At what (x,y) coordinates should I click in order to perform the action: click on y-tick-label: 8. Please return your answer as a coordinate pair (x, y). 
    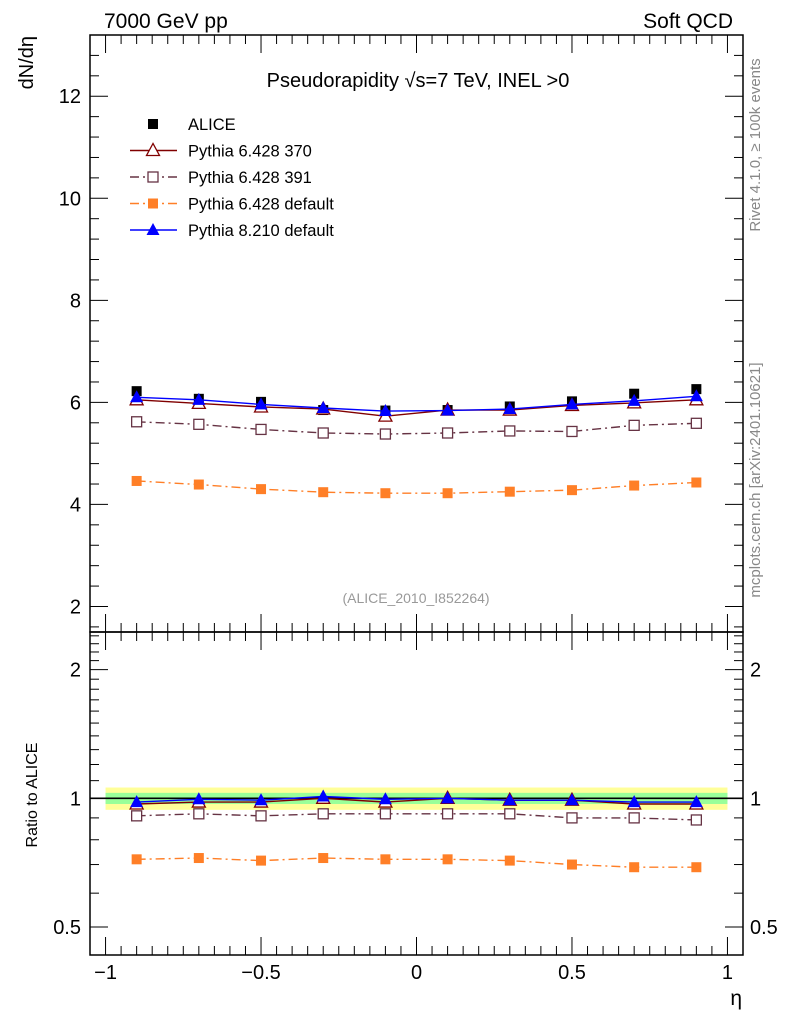
    Looking at the image, I should click on (75, 301).